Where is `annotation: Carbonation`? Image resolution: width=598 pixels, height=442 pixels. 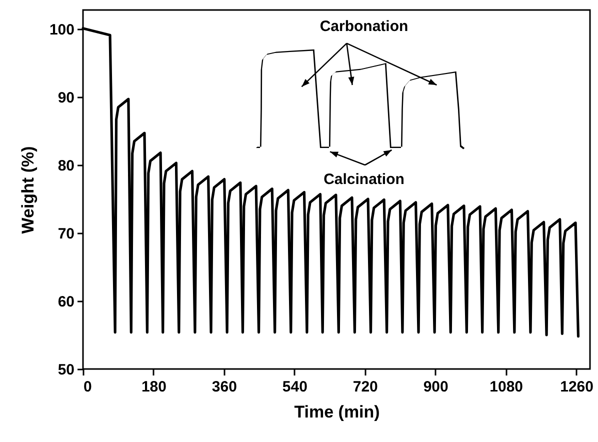 annotation: Carbonation is located at coordinates (364, 26).